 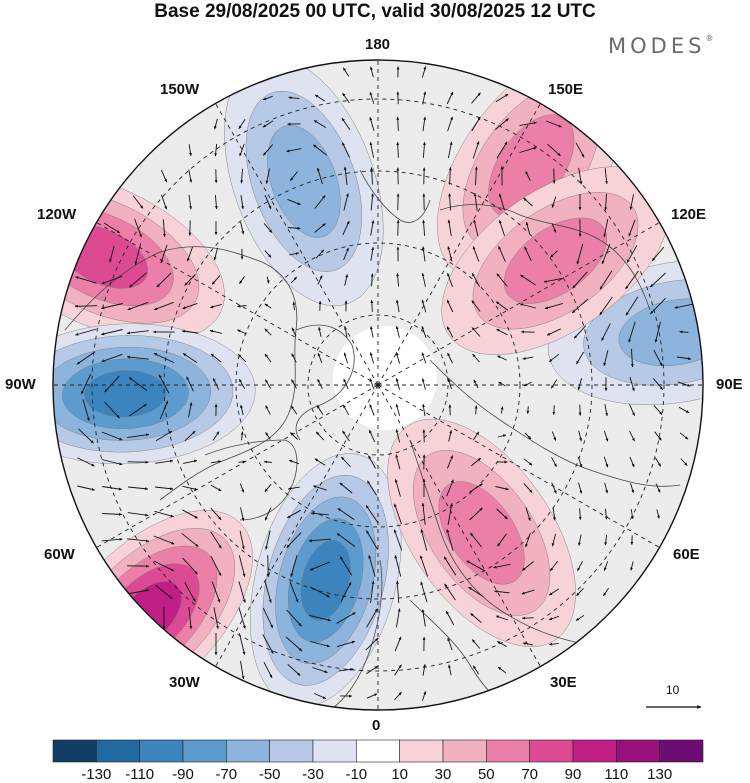 What do you see at coordinates (660, 332) in the screenshot?
I see `contour-band` at bounding box center [660, 332].